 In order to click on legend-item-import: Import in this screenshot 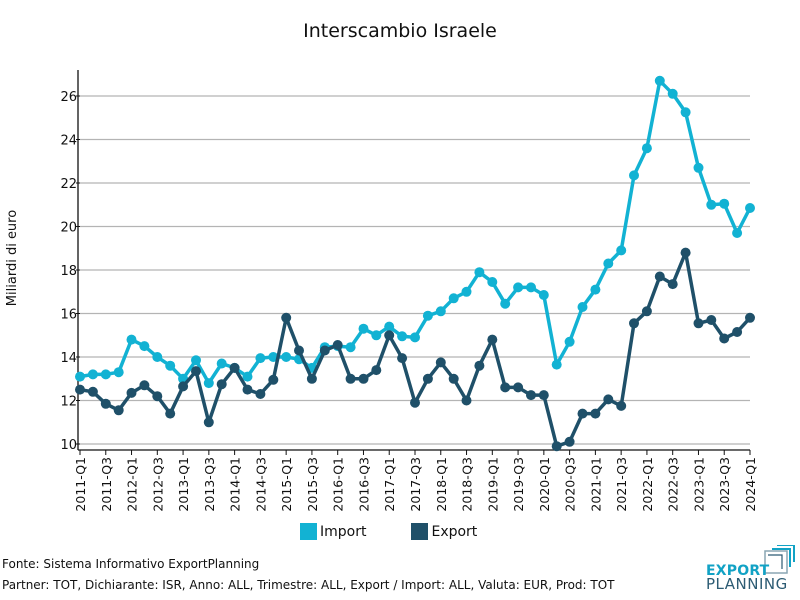, I will do `click(333, 531)`.